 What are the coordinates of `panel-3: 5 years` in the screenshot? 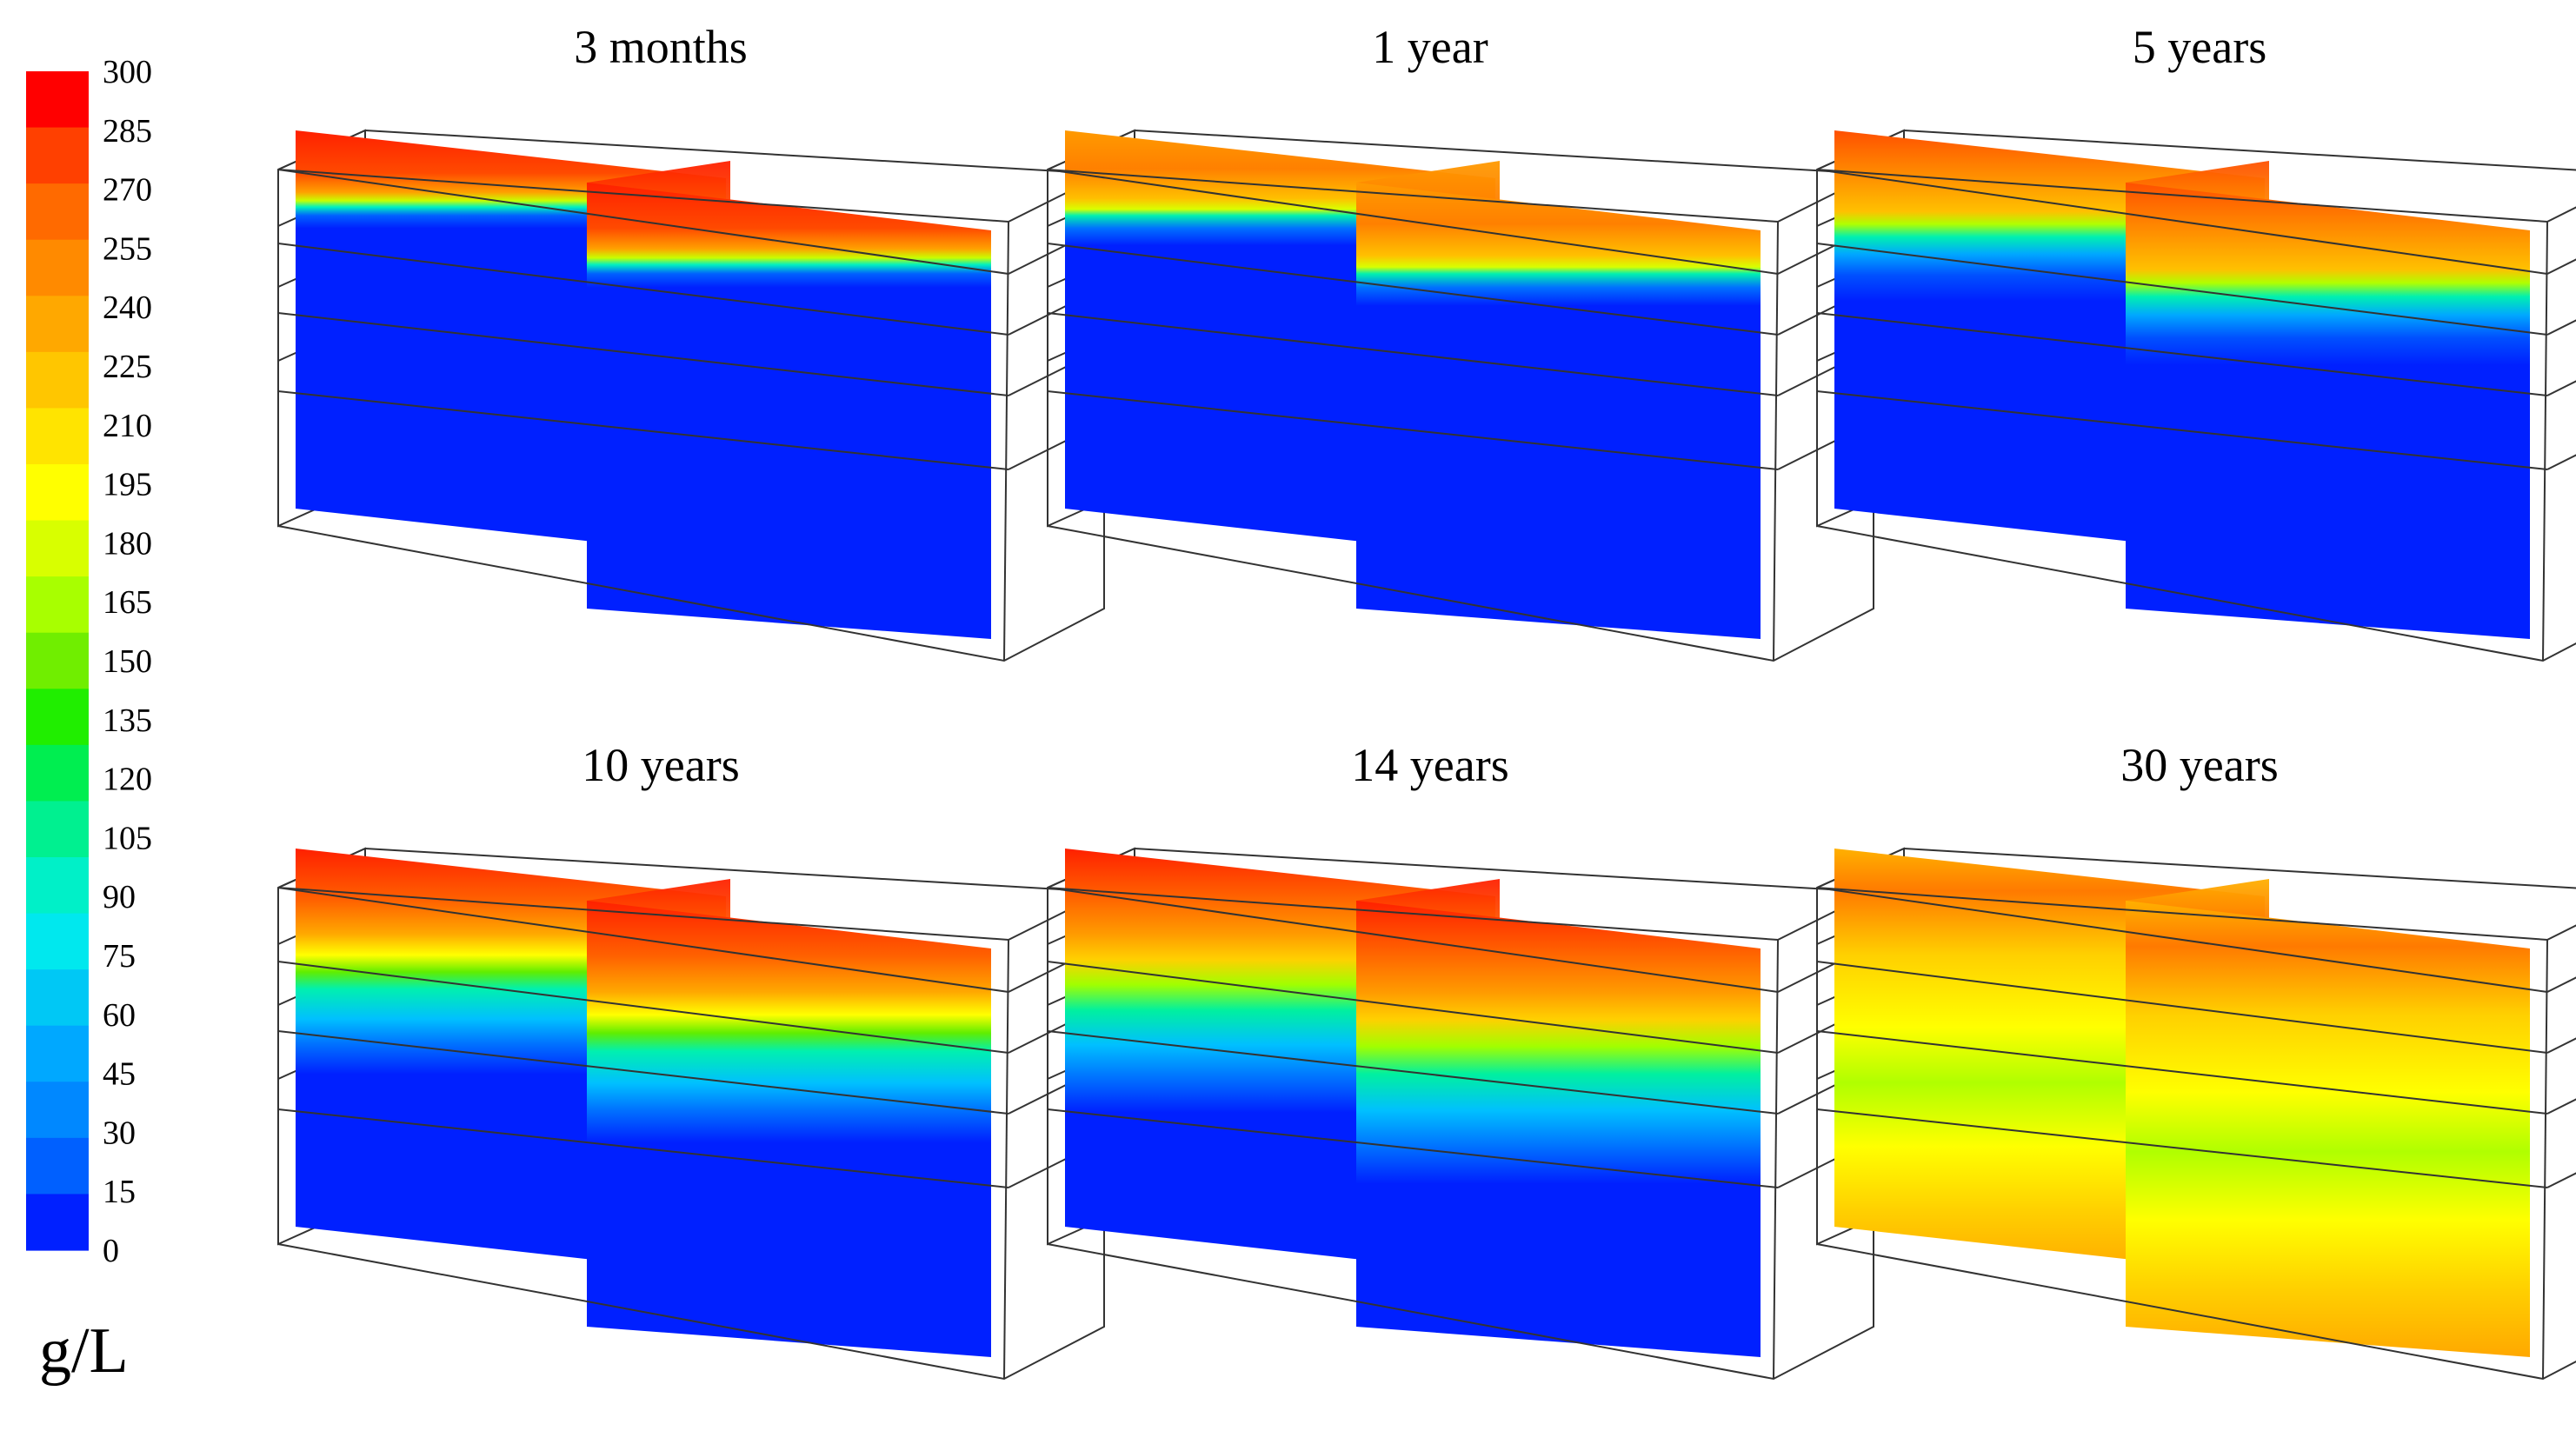 It's located at (2196, 341).